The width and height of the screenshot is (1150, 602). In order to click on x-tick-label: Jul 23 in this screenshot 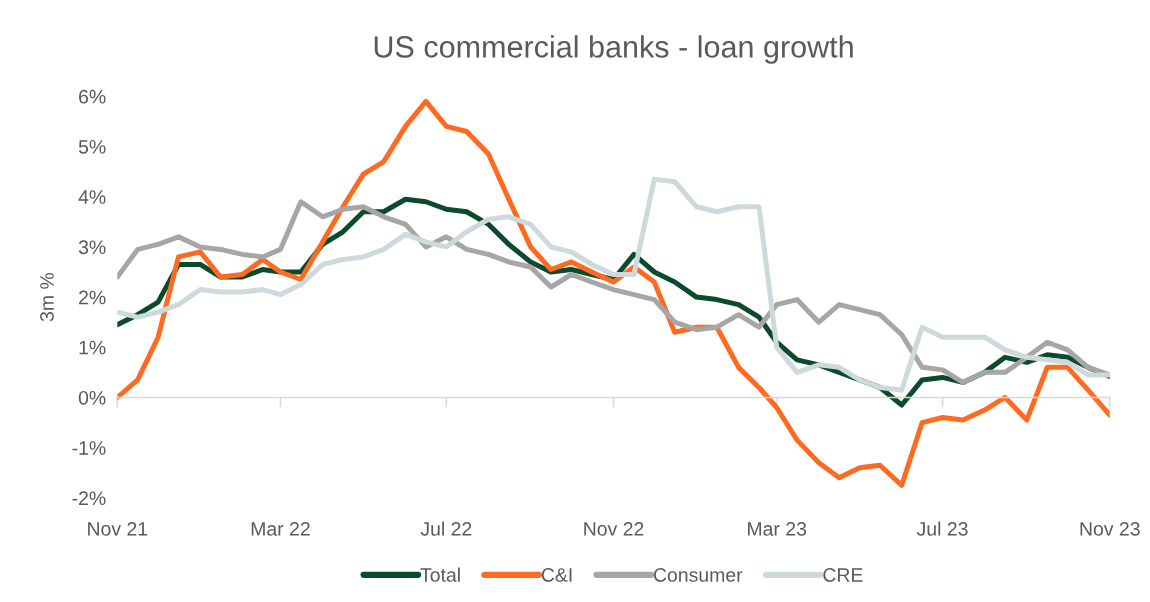, I will do `click(942, 528)`.